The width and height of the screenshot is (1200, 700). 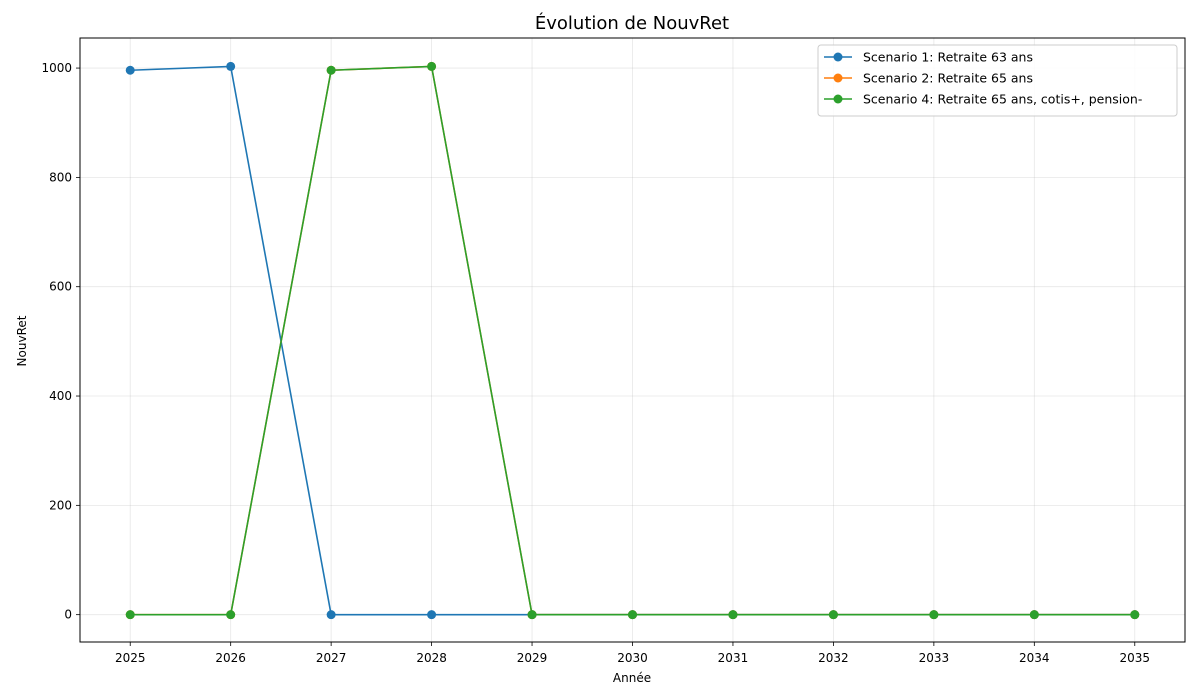 What do you see at coordinates (733, 658) in the screenshot?
I see `x-tick-label: 2031` at bounding box center [733, 658].